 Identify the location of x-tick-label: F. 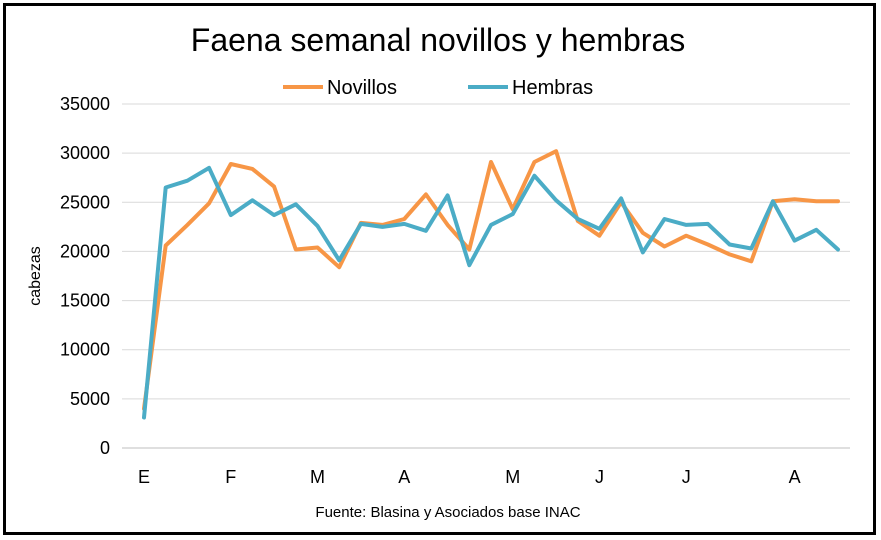
(230, 477).